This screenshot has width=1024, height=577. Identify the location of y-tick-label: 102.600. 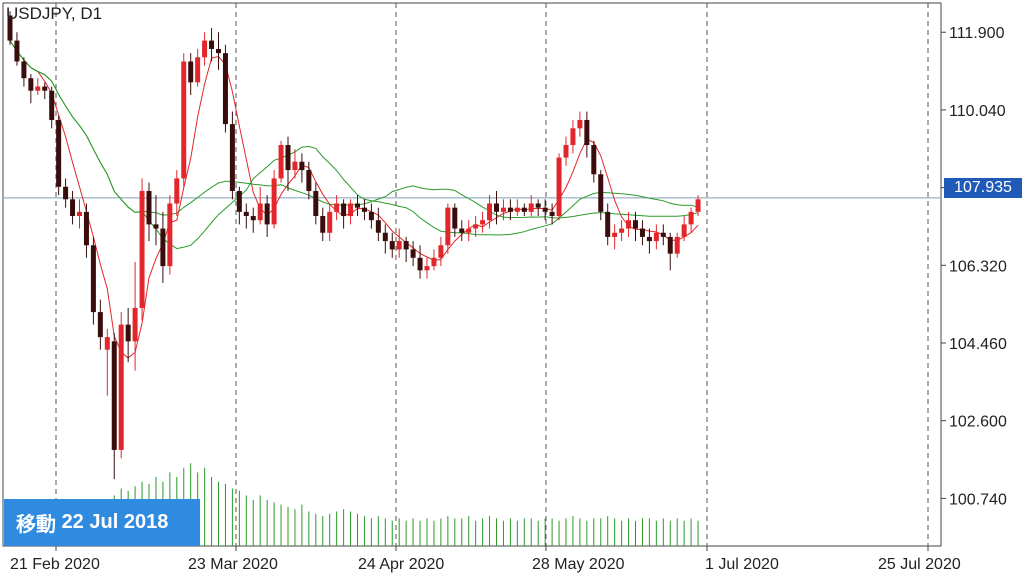
(978, 422).